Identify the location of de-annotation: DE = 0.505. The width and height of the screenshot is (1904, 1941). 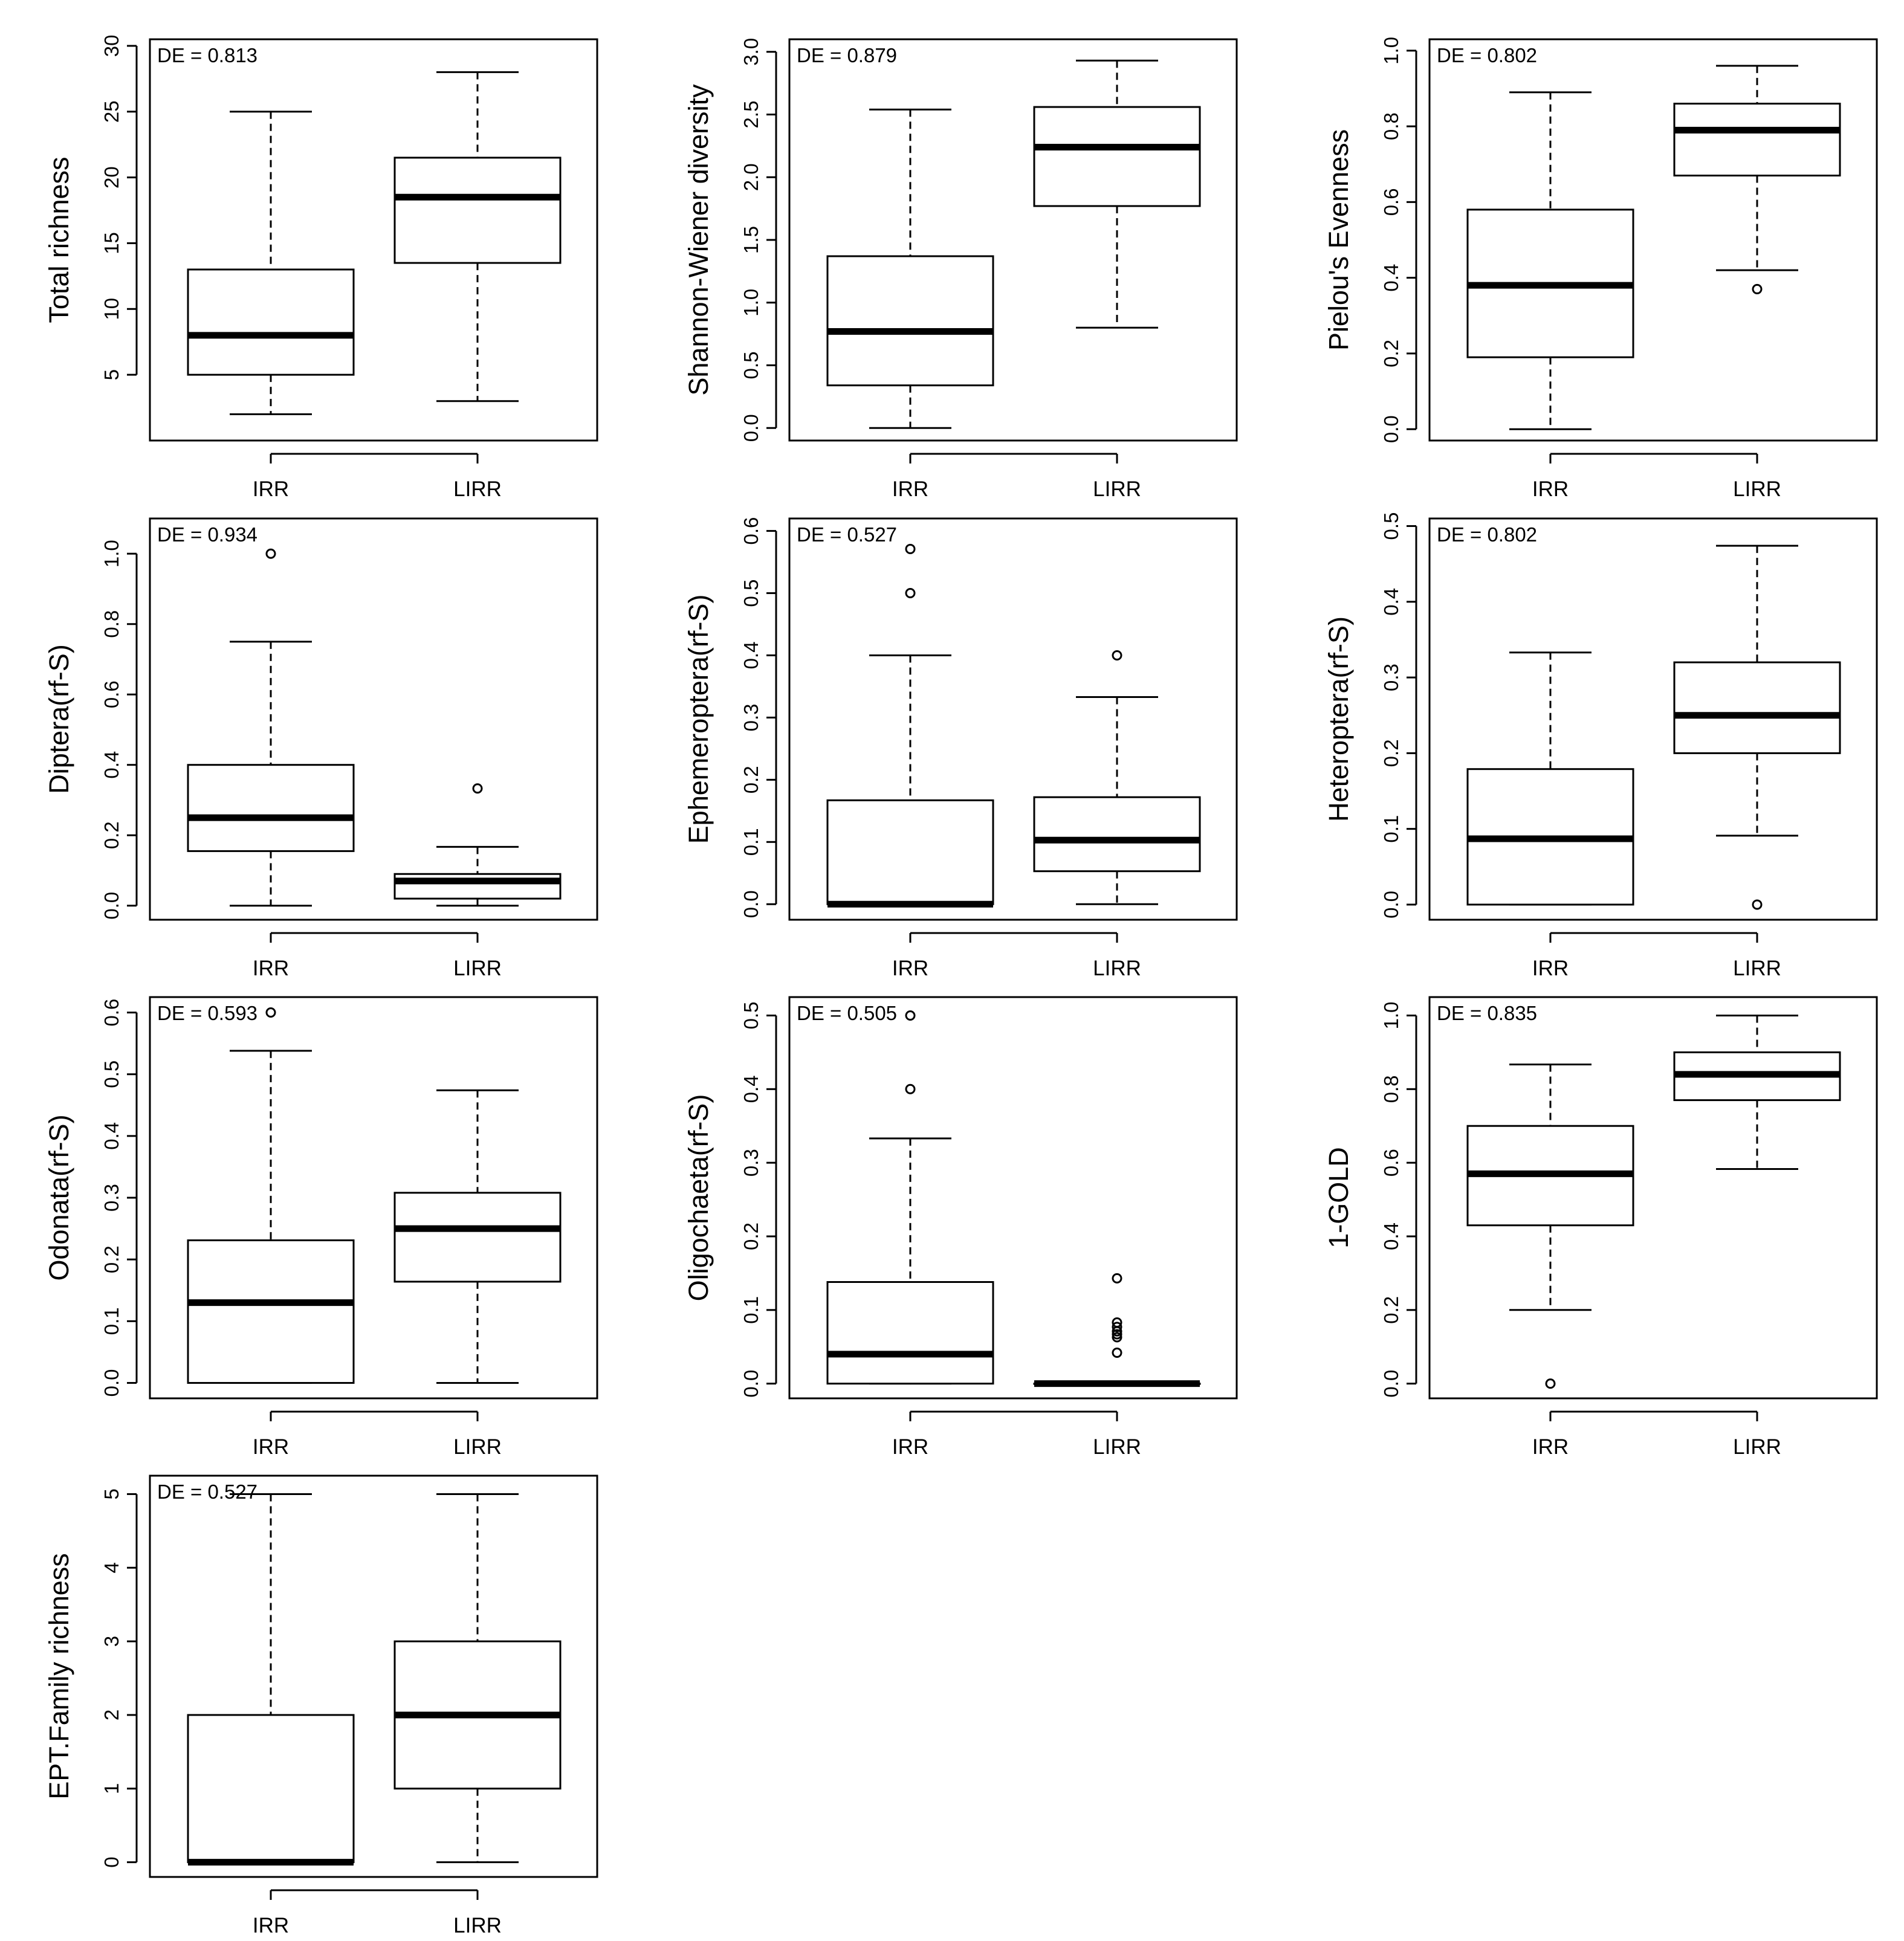
(847, 1013).